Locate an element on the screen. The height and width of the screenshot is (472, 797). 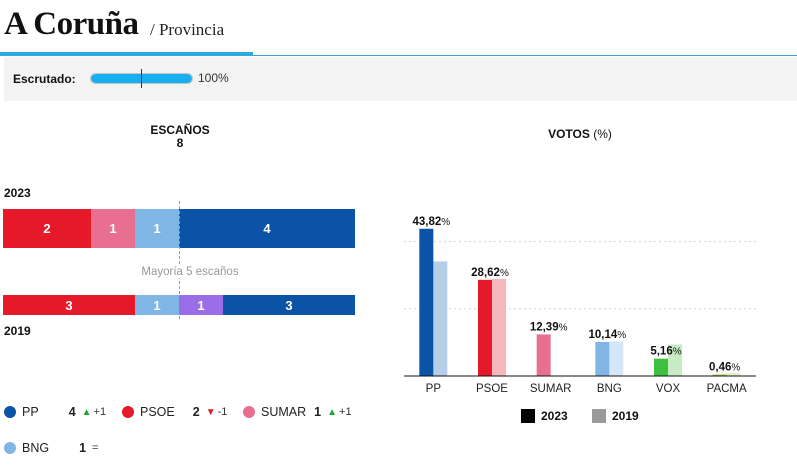
party-seat-change: = is located at coordinates (95, 448).